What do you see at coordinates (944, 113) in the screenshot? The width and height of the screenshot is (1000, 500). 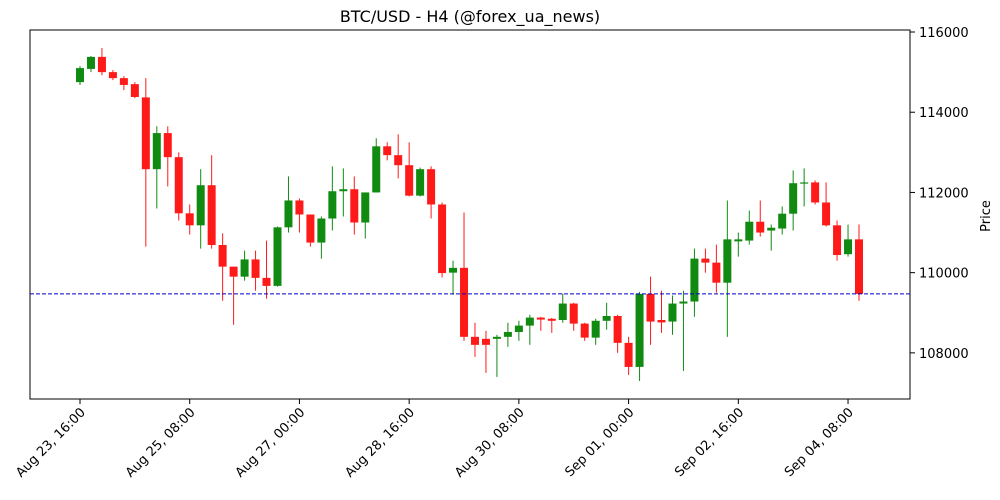 I see `y-tick-label: 114000` at bounding box center [944, 113].